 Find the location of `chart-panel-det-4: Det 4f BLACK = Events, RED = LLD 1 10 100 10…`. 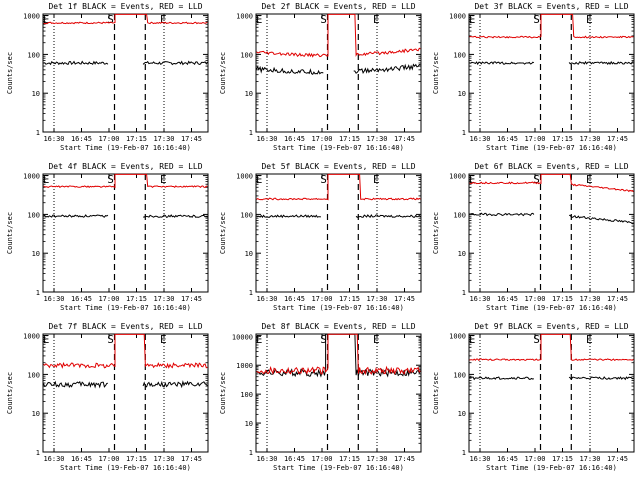

chart-panel-det-4: Det 4f BLACK = Events, RED = LLD 1 10 100 10… is located at coordinates (107, 237).